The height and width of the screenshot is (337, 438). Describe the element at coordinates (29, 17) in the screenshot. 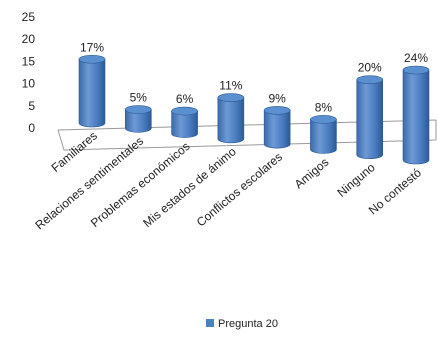

I see `y-tick-label: 25` at that location.